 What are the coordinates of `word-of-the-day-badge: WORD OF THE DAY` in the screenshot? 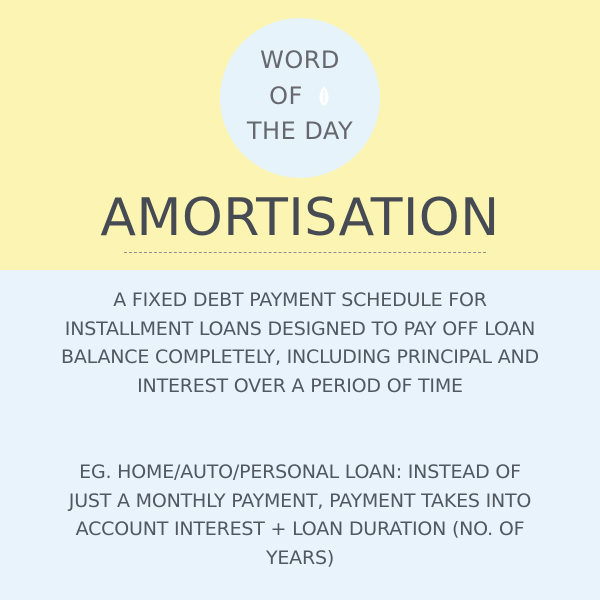 It's located at (300, 98).